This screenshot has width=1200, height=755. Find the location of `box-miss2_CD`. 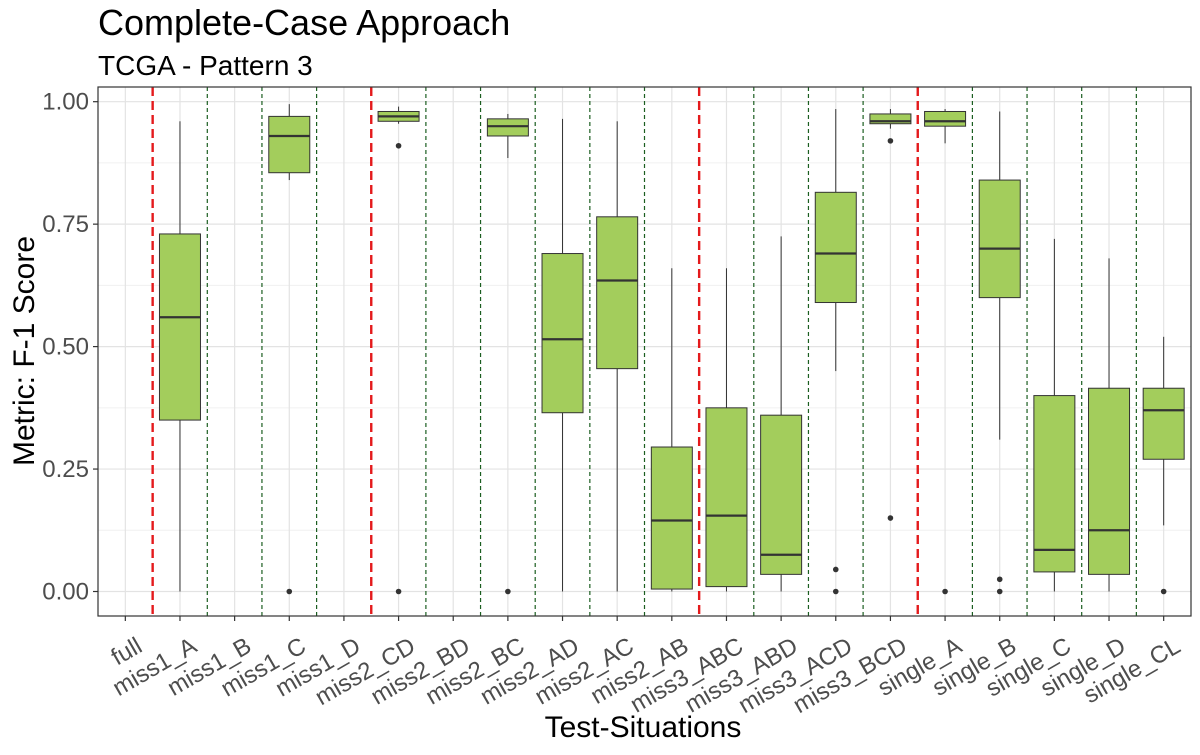

box-miss2_CD is located at coordinates (398, 350).